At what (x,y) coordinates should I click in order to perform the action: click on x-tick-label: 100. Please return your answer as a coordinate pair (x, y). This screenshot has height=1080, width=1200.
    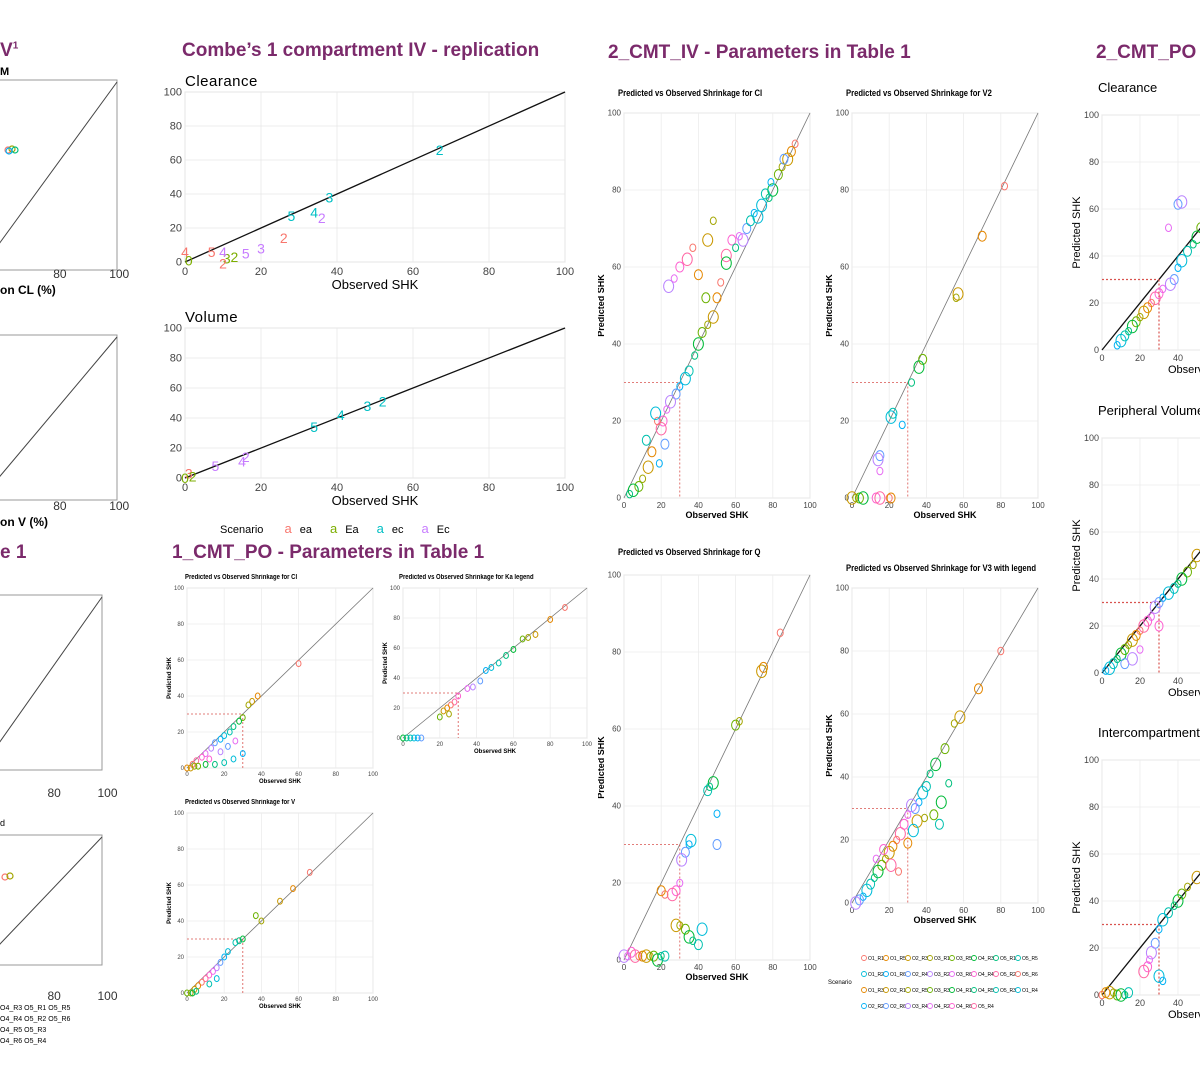
    Looking at the image, I should click on (810, 967).